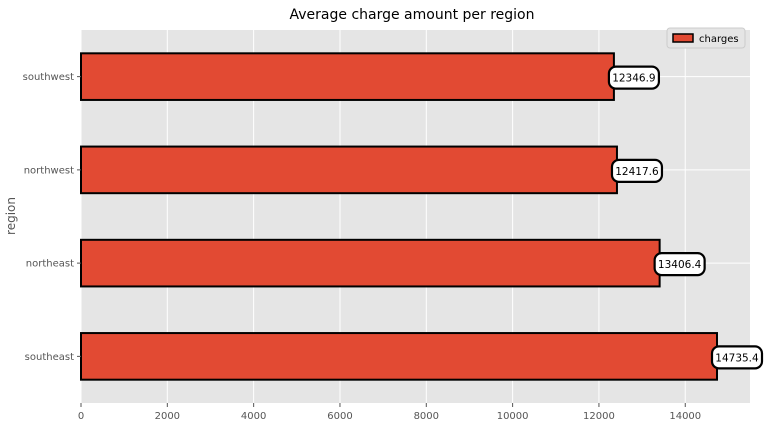 The height and width of the screenshot is (437, 773). What do you see at coordinates (719, 39) in the screenshot?
I see `legend-label: charges` at bounding box center [719, 39].